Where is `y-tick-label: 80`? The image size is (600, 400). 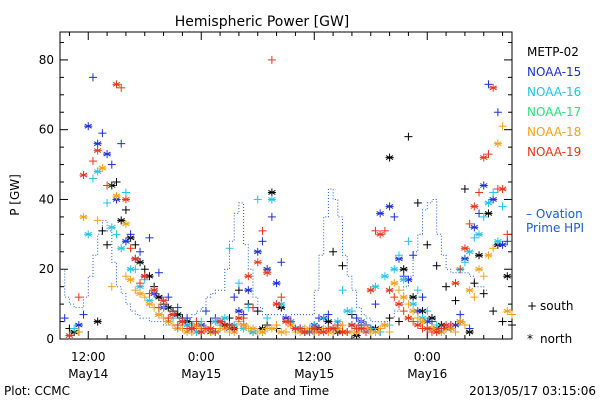 y-tick-label: 80 is located at coordinates (46, 60).